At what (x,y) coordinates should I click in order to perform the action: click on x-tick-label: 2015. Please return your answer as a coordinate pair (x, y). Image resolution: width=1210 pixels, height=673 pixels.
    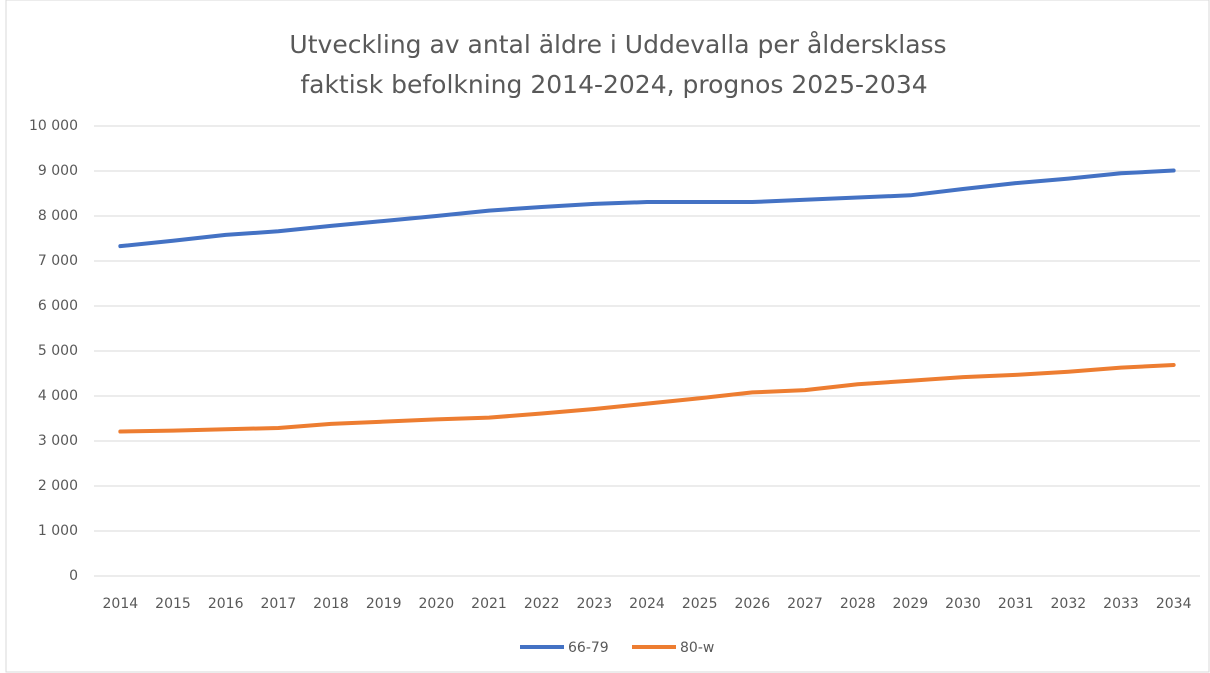
    Looking at the image, I should click on (173, 604).